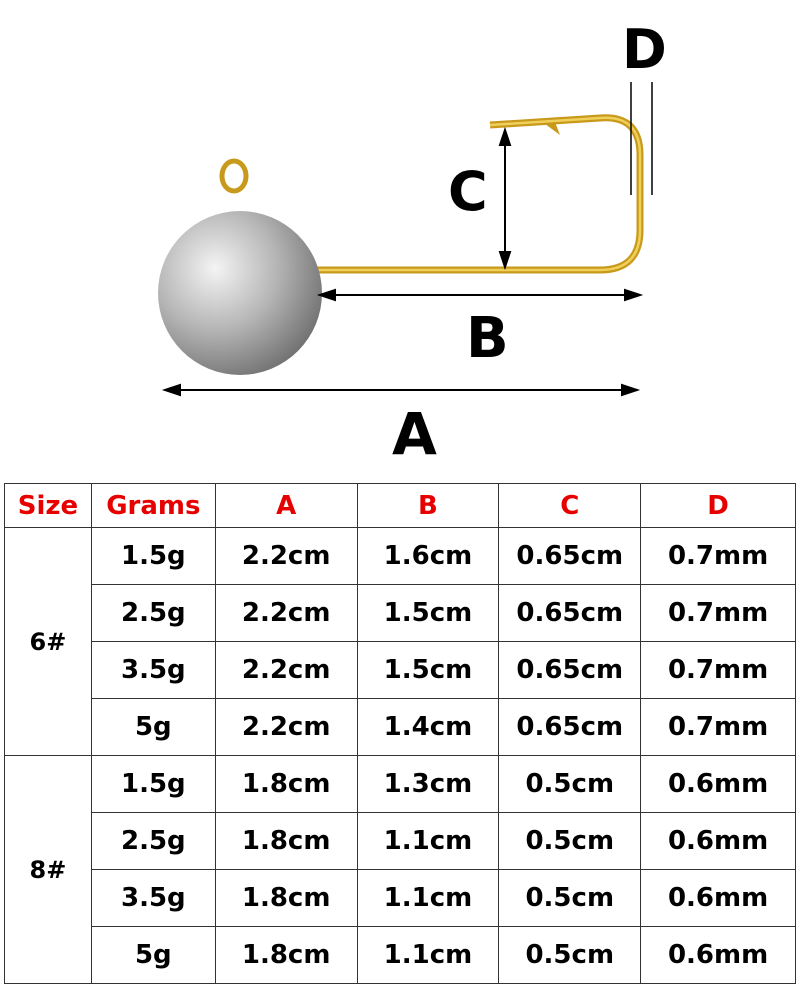 Image resolution: width=800 pixels, height=1000 pixels. I want to click on table-row: 2.5g 2.2cm 1.5cm 0.65cm 0.7mm, so click(400, 613).